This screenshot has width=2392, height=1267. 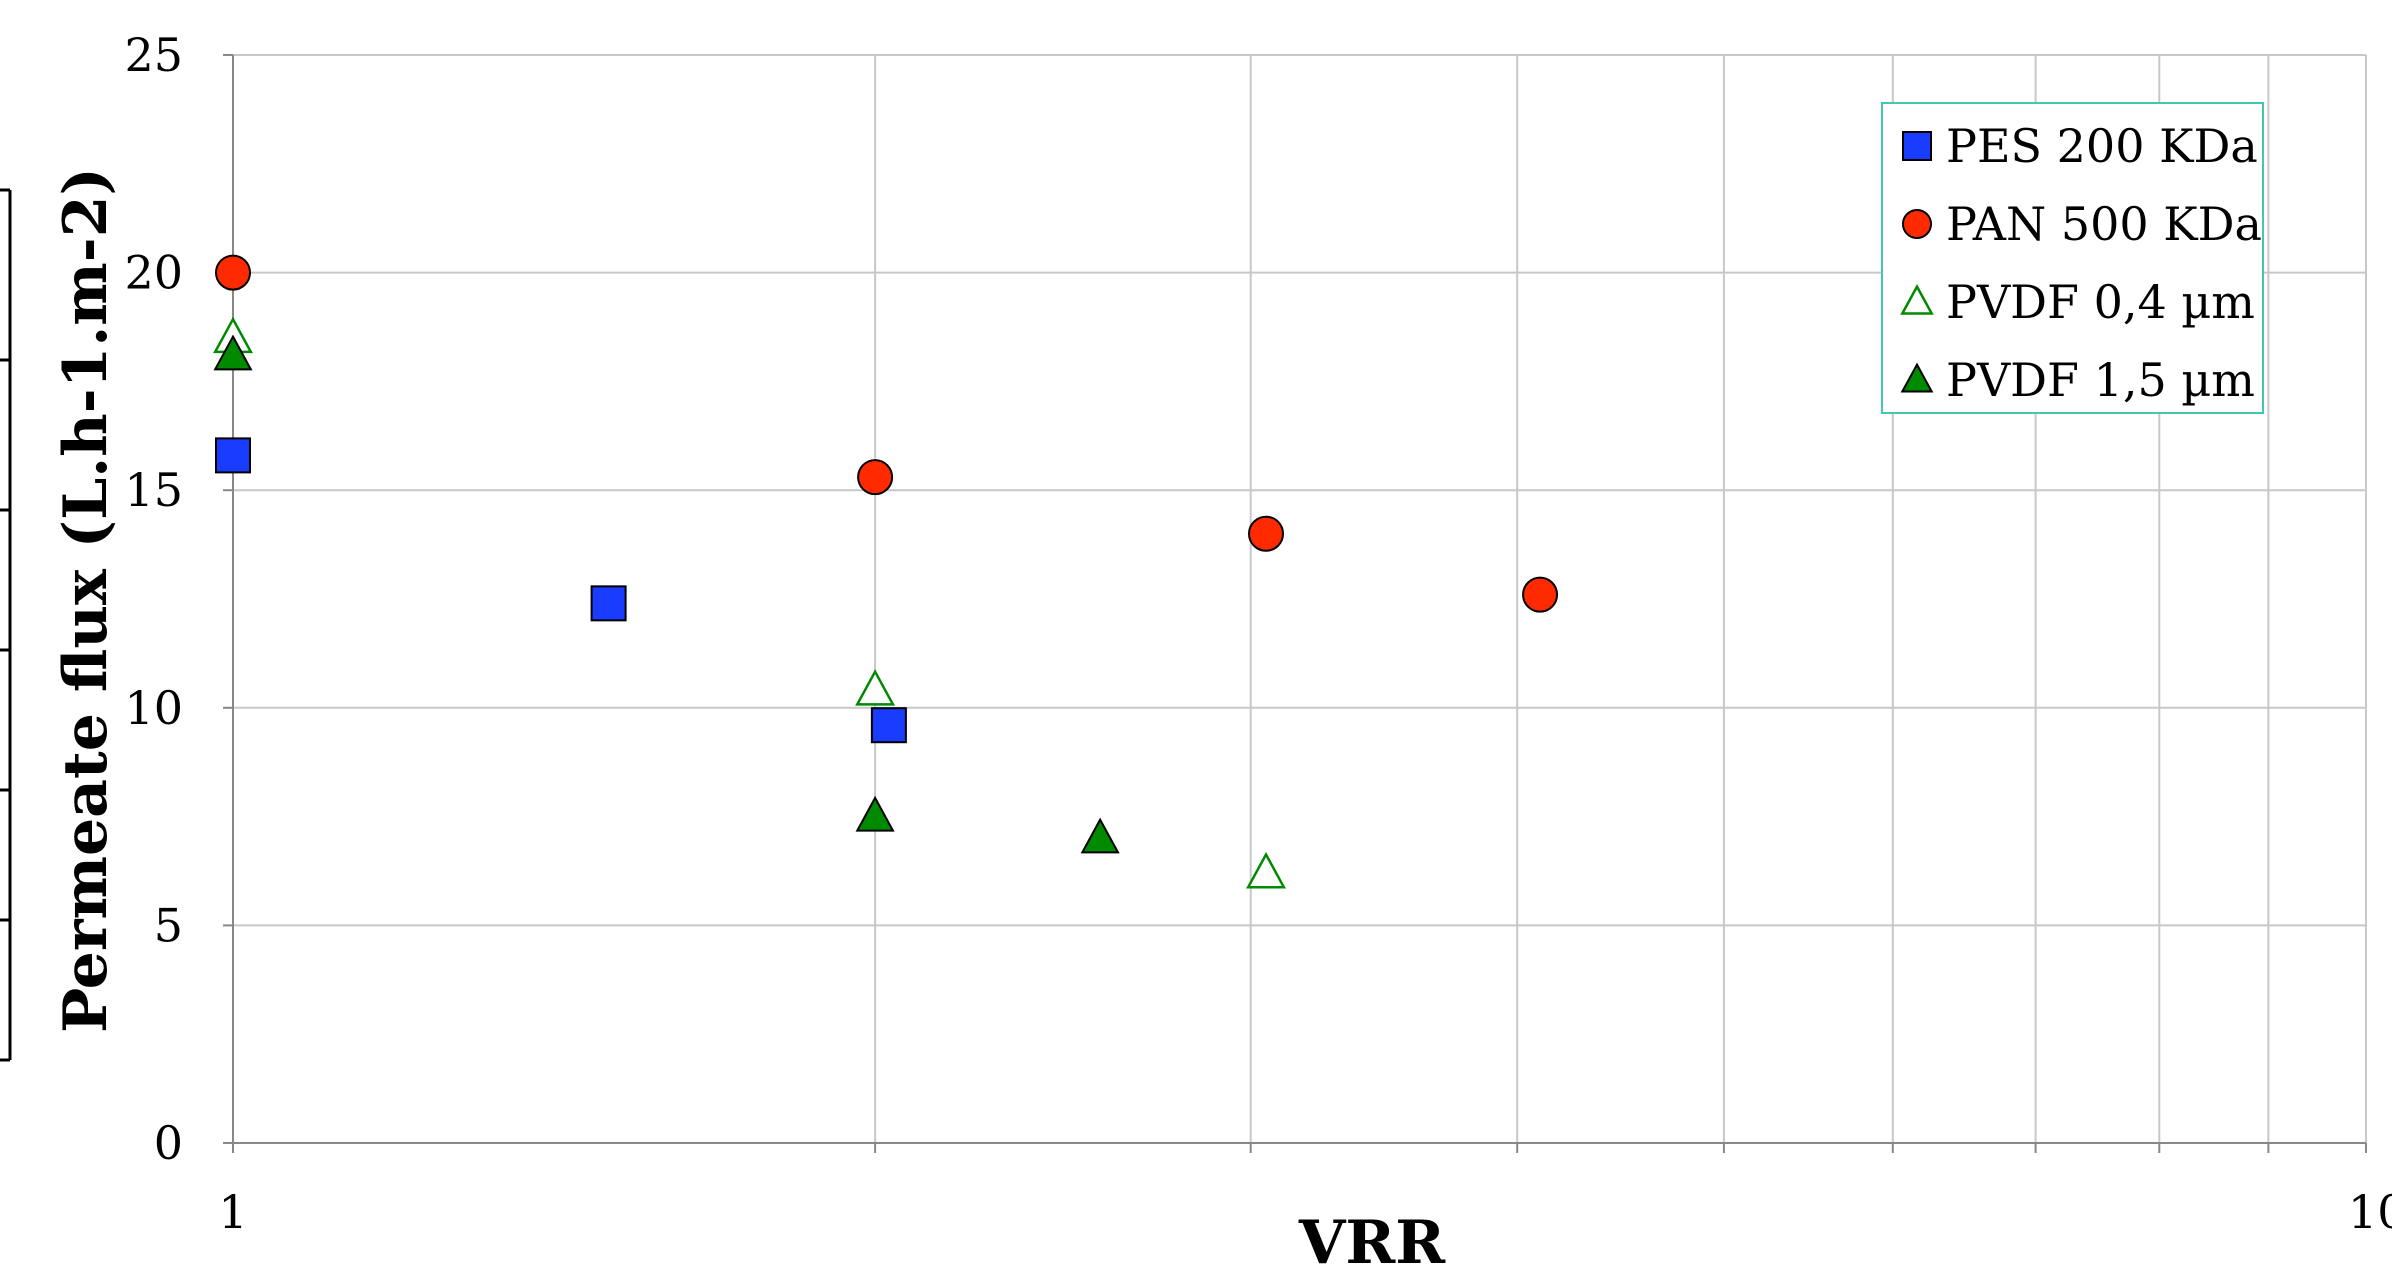 I want to click on y-tick-label: 25, so click(x=153, y=55).